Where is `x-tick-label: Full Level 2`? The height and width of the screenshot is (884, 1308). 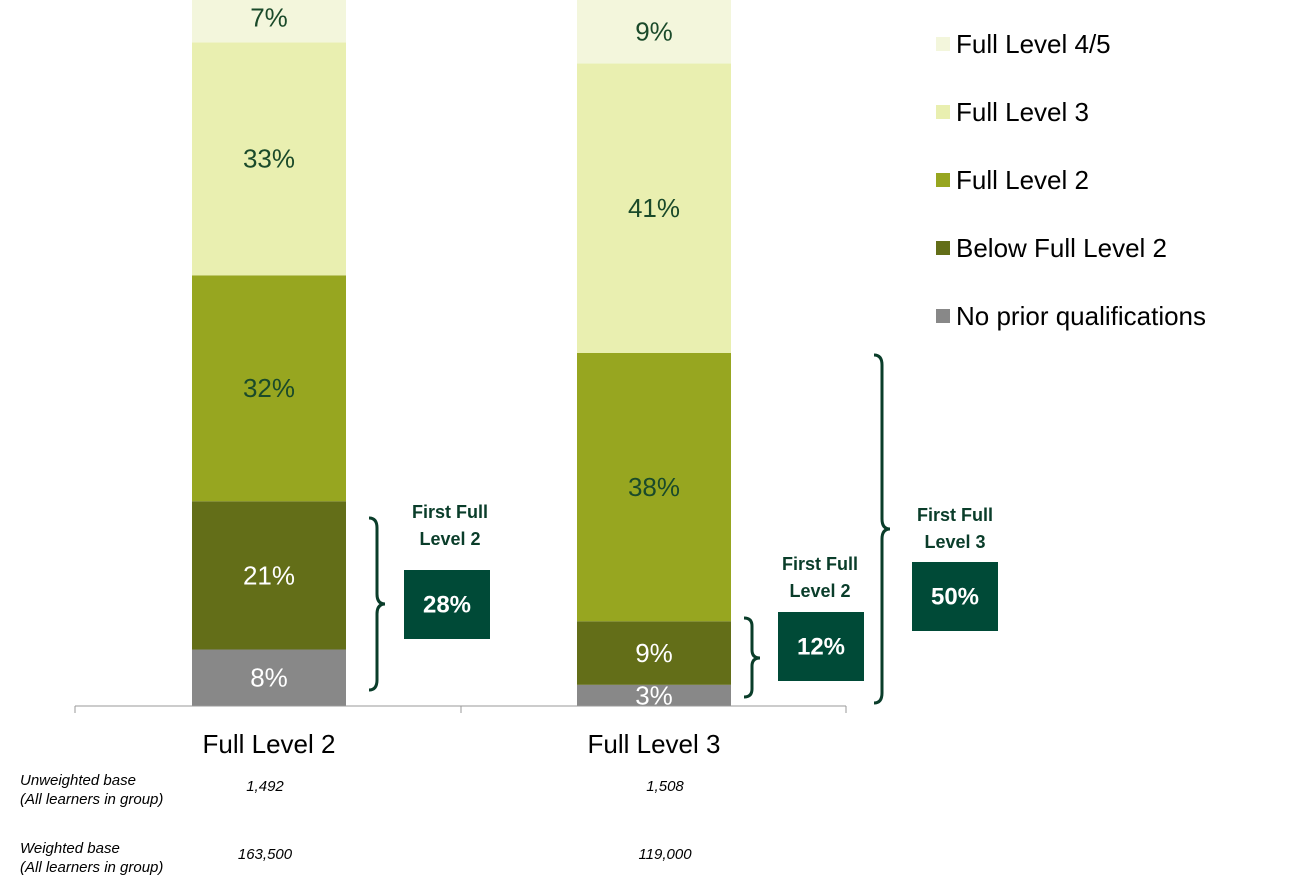
x-tick-label: Full Level 2 is located at coordinates (269, 744).